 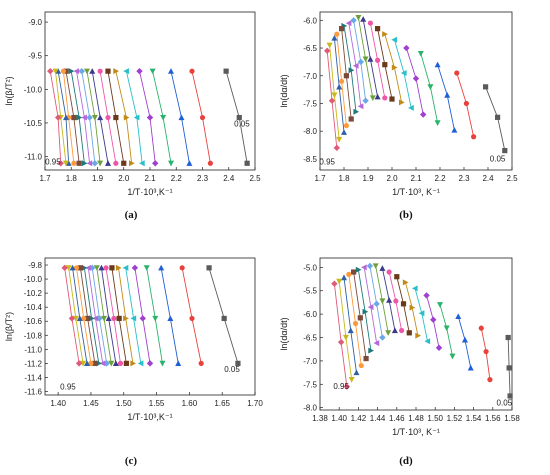 What do you see at coordinates (406, 461) in the screenshot?
I see `panel-label: (d)` at bounding box center [406, 461].